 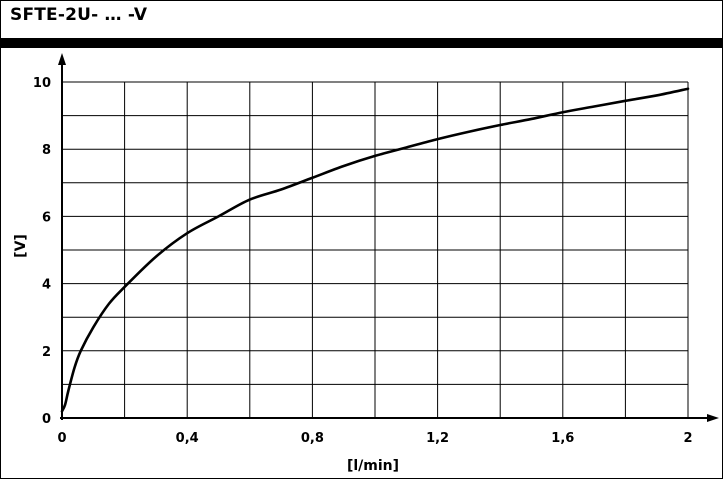 What do you see at coordinates (361, 43) in the screenshot?
I see `title-divider` at bounding box center [361, 43].